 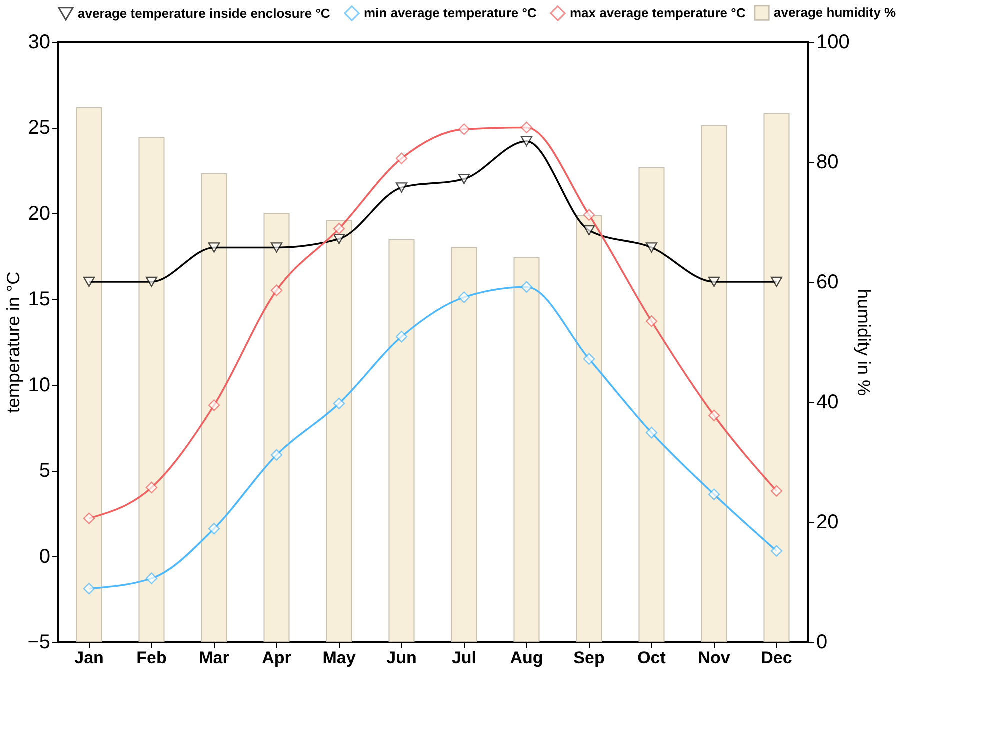 What do you see at coordinates (14, 343) in the screenshot?
I see `y-axis-title: temperature in °C` at bounding box center [14, 343].